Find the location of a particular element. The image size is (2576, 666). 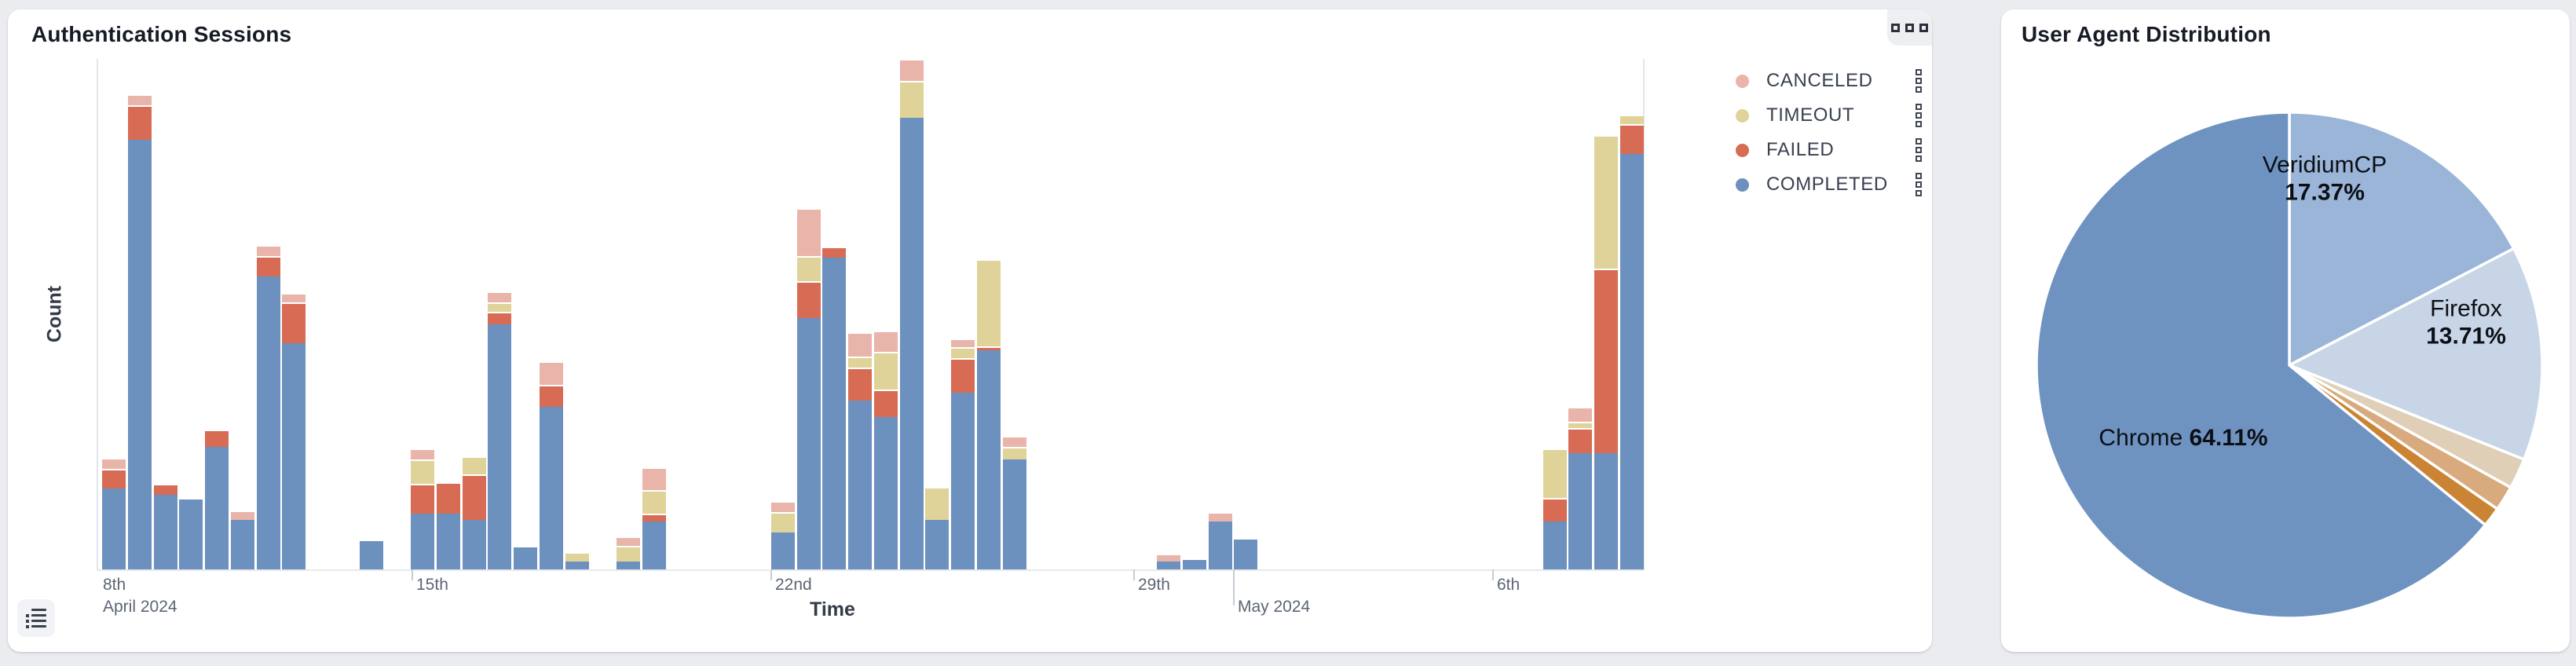

card-menu-button is located at coordinates (1910, 27).